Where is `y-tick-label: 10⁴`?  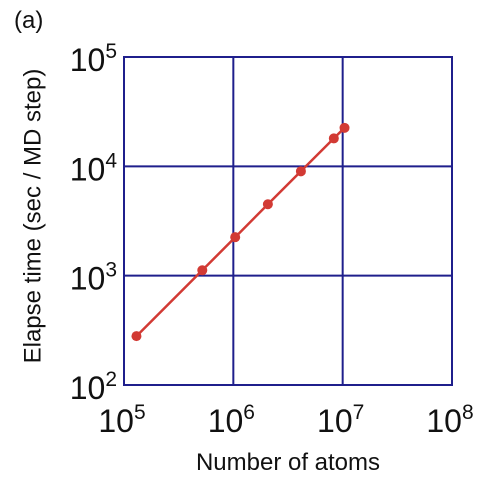
y-tick-label: 10⁴ is located at coordinates (94, 168).